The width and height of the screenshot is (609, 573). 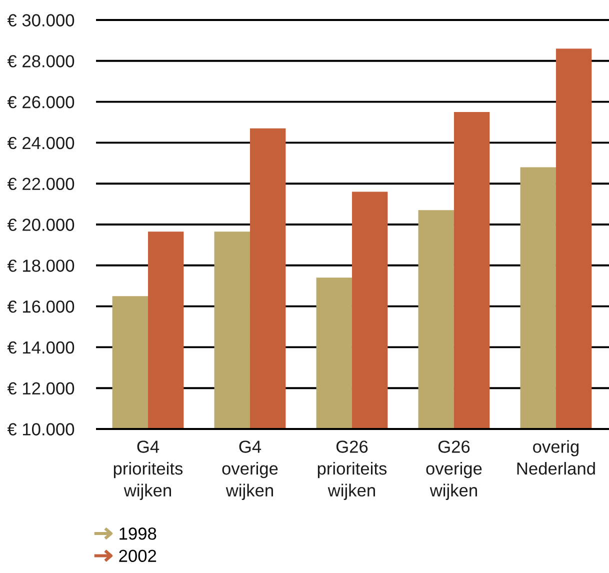 What do you see at coordinates (40, 224) in the screenshot?
I see `y-tick-label: € 20.000` at bounding box center [40, 224].